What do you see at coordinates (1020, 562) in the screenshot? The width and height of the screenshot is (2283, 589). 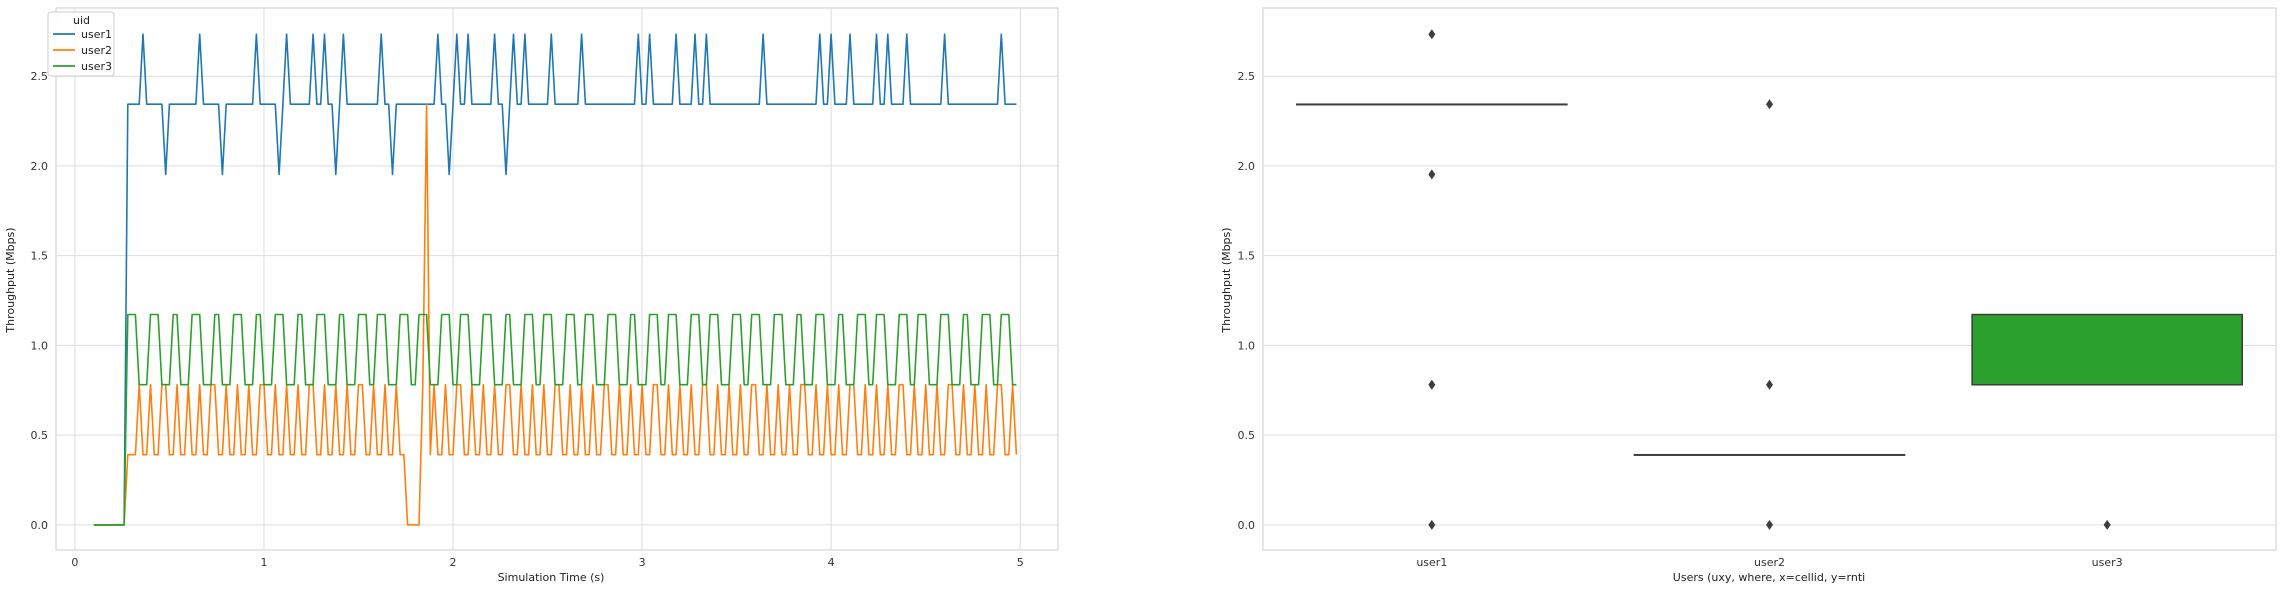 I see `x-tick-label: 5` at bounding box center [1020, 562].